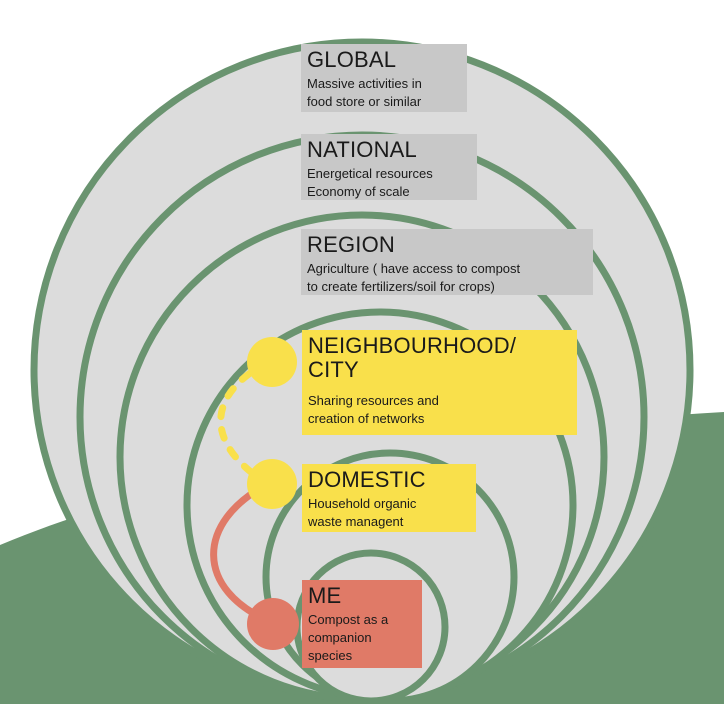  Describe the element at coordinates (362, 512) in the screenshot. I see `domestic-description: Household organic waste managent` at that location.